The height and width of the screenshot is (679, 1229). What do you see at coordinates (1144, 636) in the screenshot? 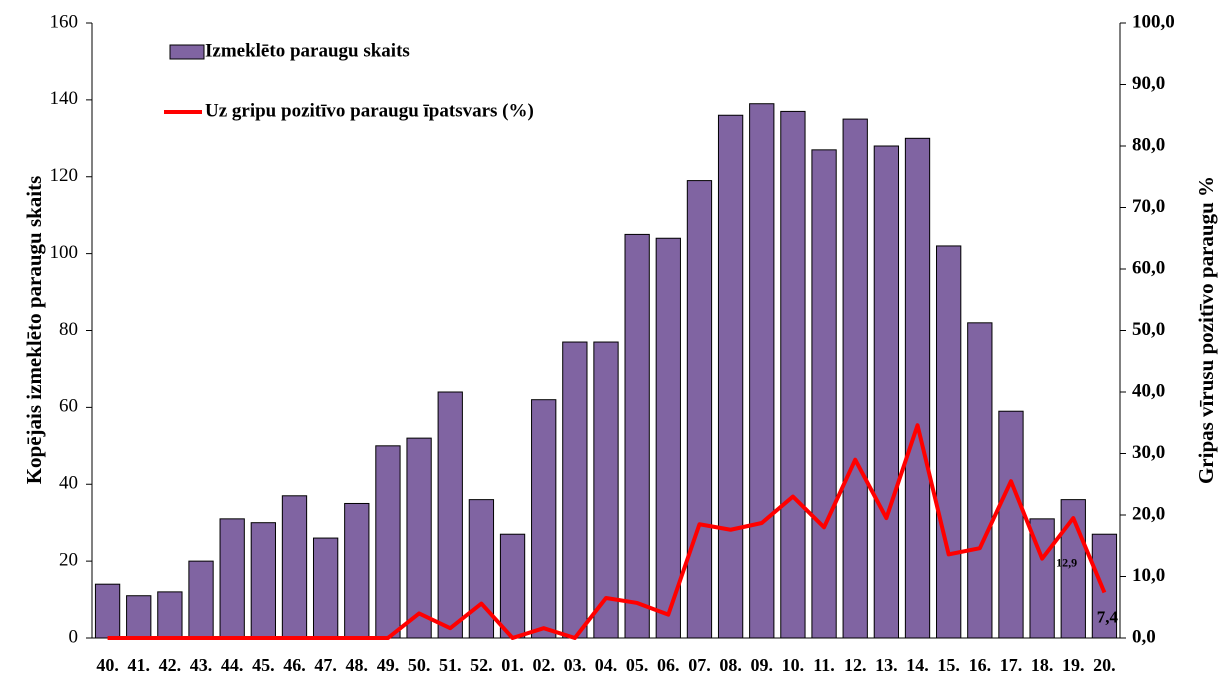
I see `y2-tick-label: 0,0` at bounding box center [1144, 636].